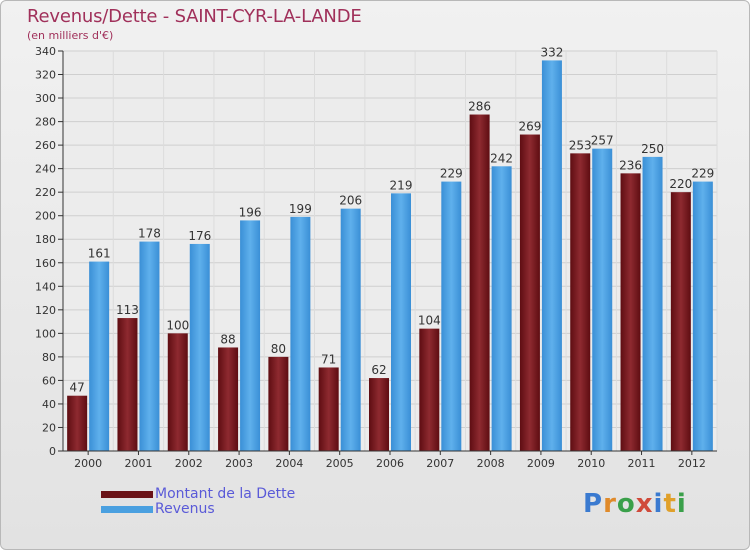 Image resolution: width=750 pixels, height=550 pixels. I want to click on x-tick-label: 2001, so click(138, 463).